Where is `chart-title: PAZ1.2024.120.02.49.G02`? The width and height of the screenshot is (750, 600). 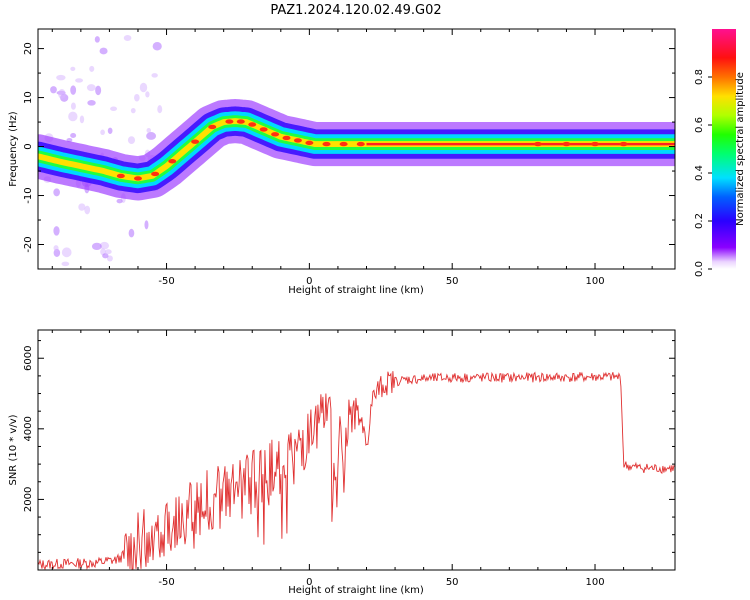
chart-title: PAZ1.2024.120.02.49.G02 is located at coordinates (355, 10).